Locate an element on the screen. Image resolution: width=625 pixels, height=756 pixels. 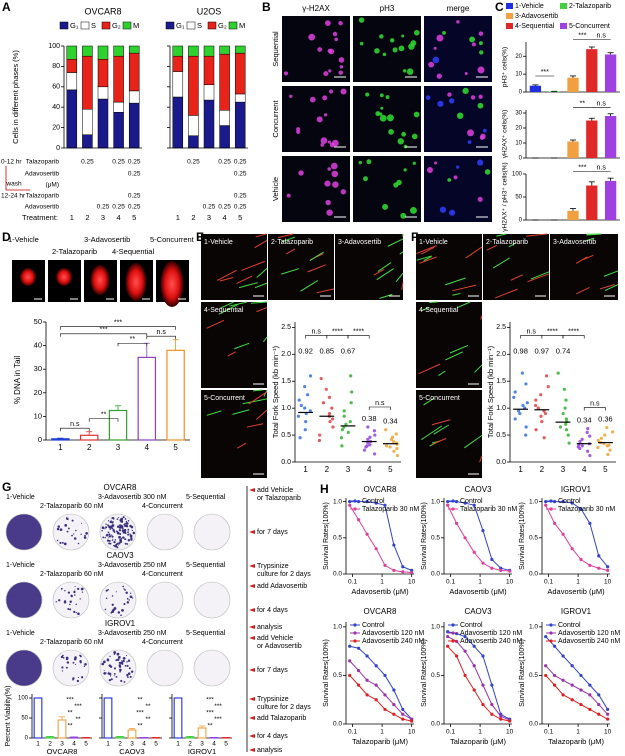
bar is located at coordinates (573, 84).